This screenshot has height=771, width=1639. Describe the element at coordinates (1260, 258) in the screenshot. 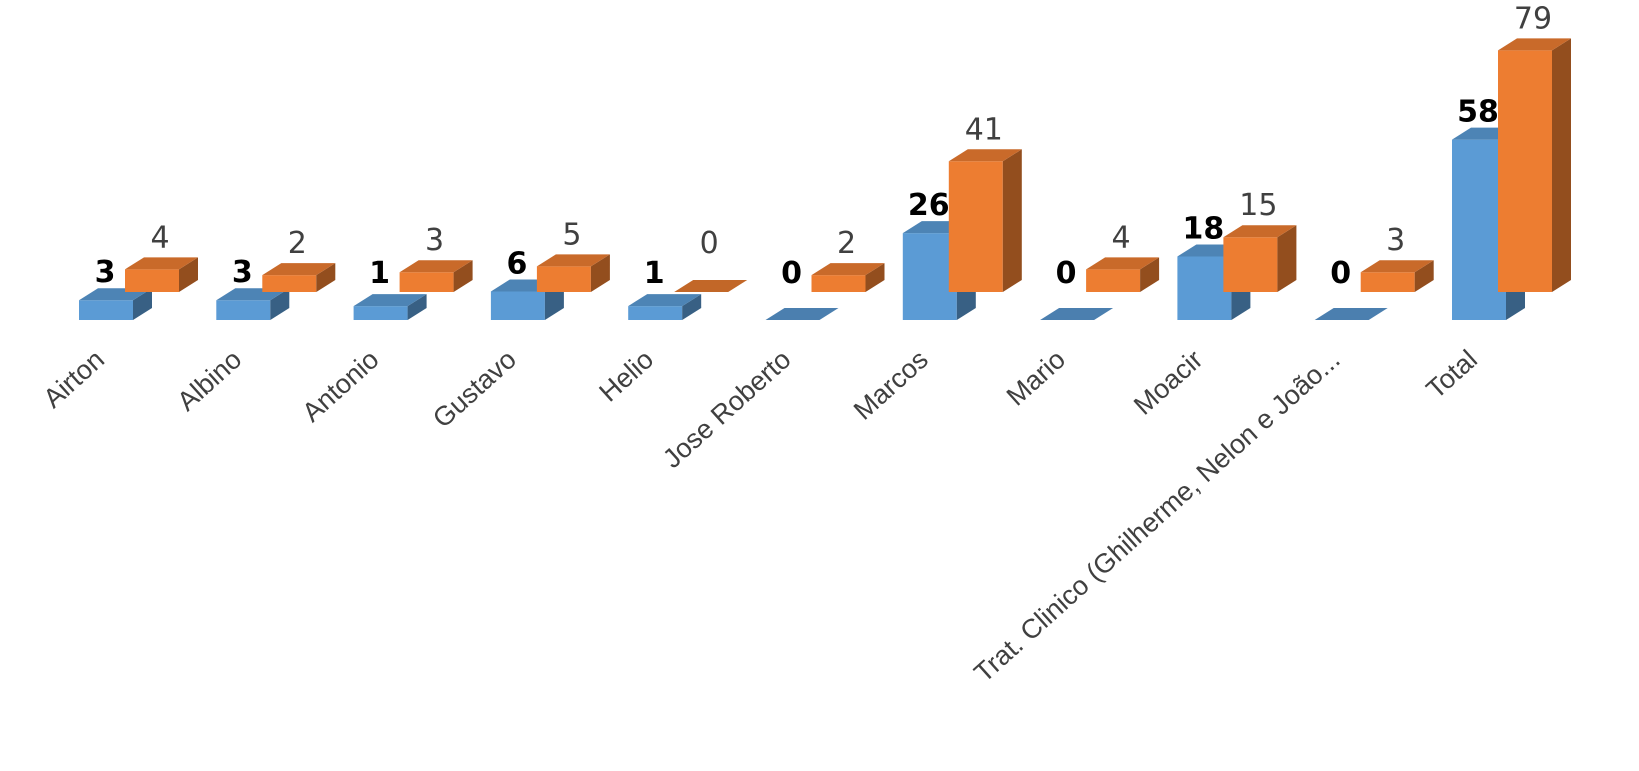

I see `bar-b-moacir` at that location.